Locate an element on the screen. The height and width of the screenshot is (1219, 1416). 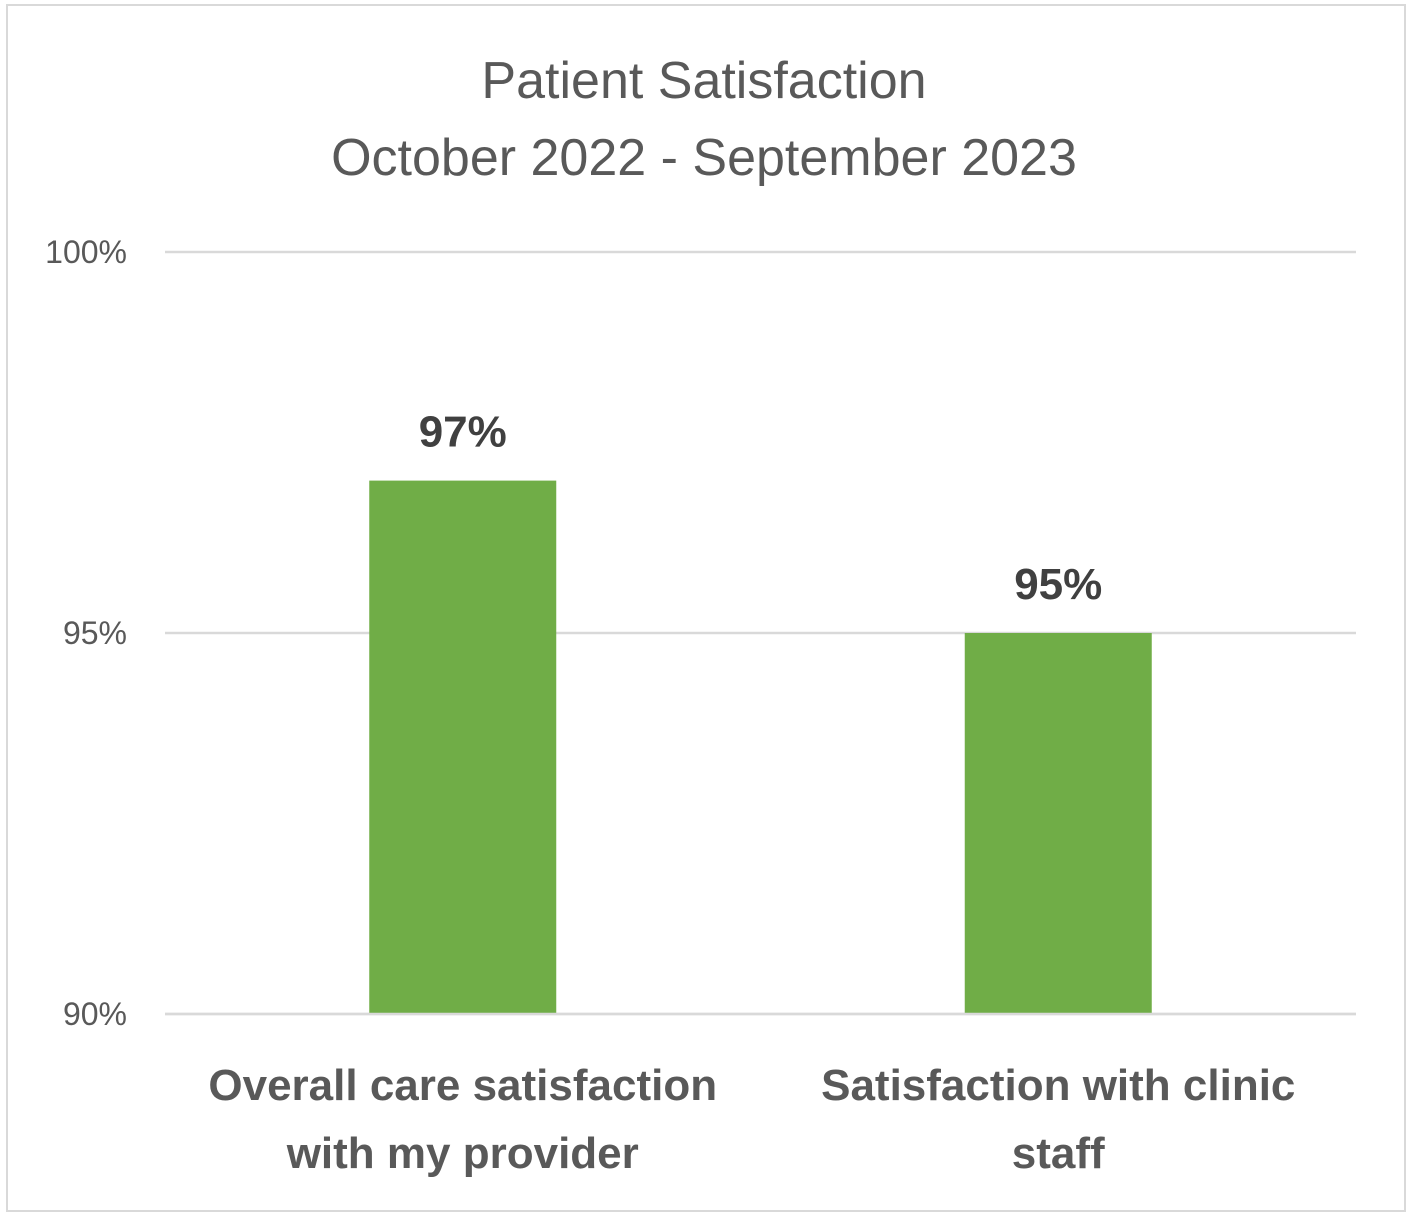
y-tick-label-95: 95% is located at coordinates (95, 633).